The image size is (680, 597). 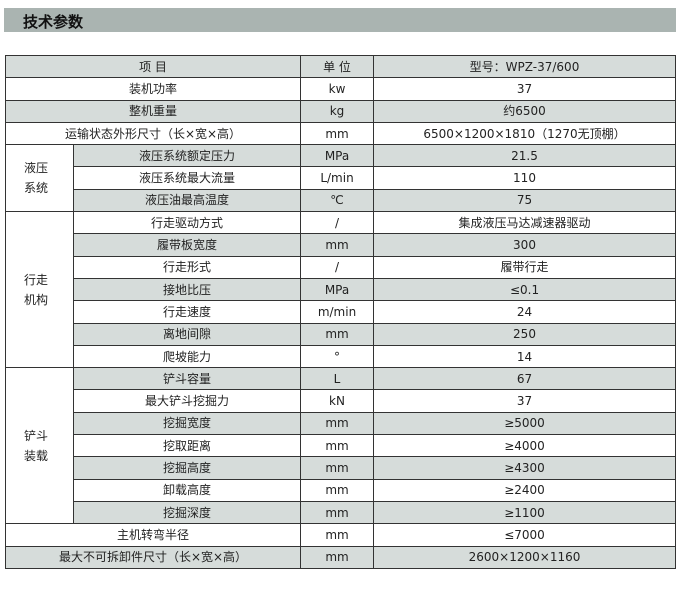 I want to click on item-cell: 液压油最高温度, so click(x=187, y=200).